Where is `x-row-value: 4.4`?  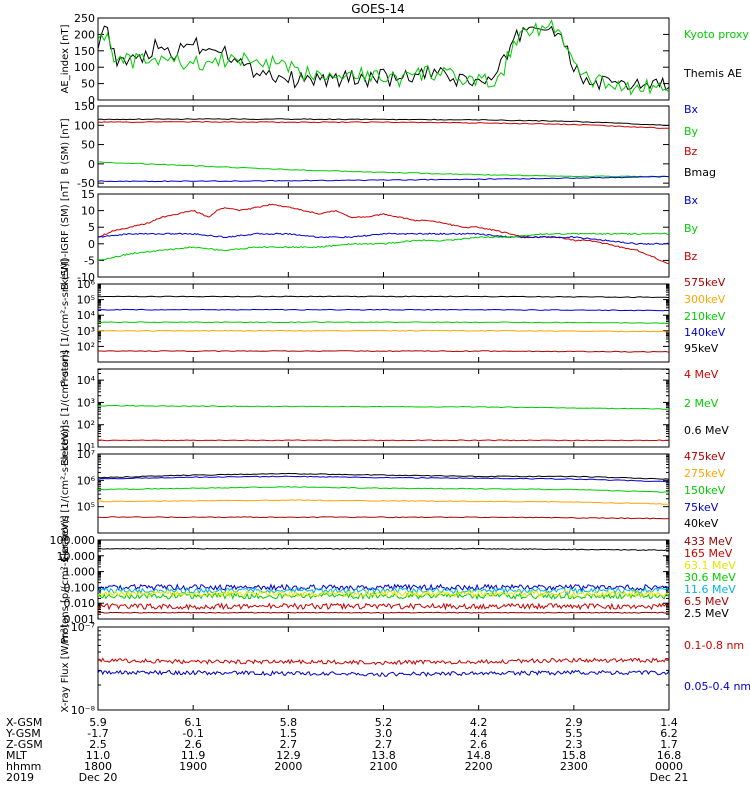
x-row-value: 4.4 is located at coordinates (479, 733).